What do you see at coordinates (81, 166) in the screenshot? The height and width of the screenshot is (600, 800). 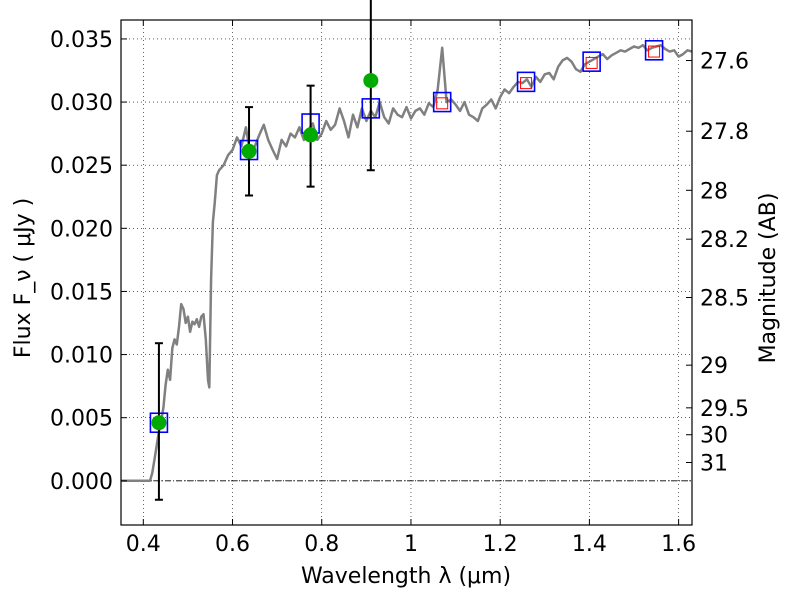 I see `y-tick-label: 0.025` at bounding box center [81, 166].